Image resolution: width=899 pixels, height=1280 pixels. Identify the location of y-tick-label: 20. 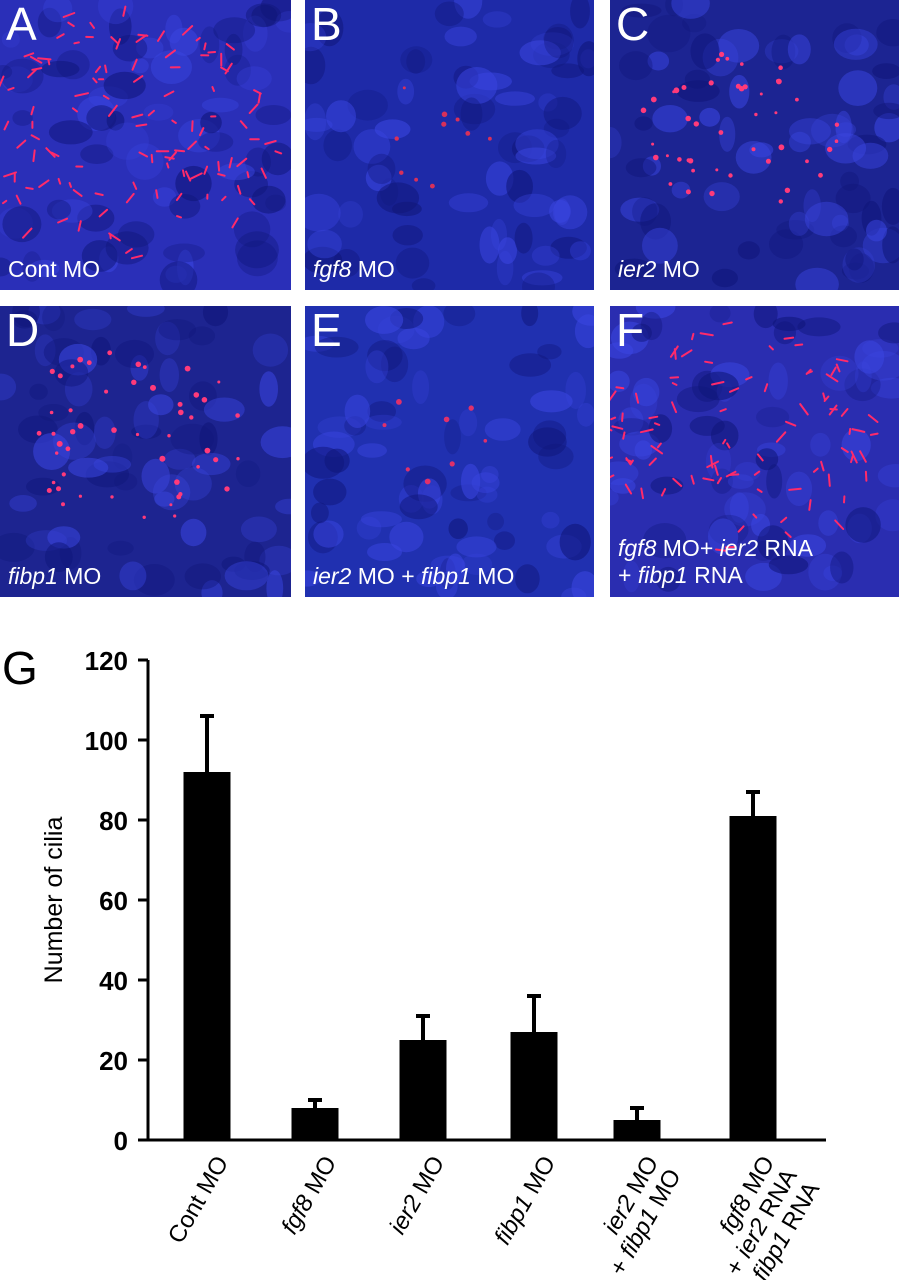
(113, 1061).